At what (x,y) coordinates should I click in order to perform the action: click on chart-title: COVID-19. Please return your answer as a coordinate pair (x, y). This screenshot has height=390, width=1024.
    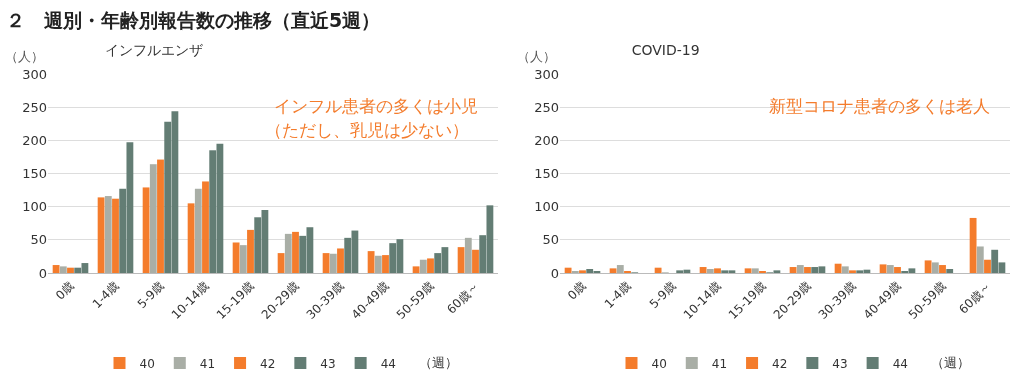
    Looking at the image, I should click on (665, 50).